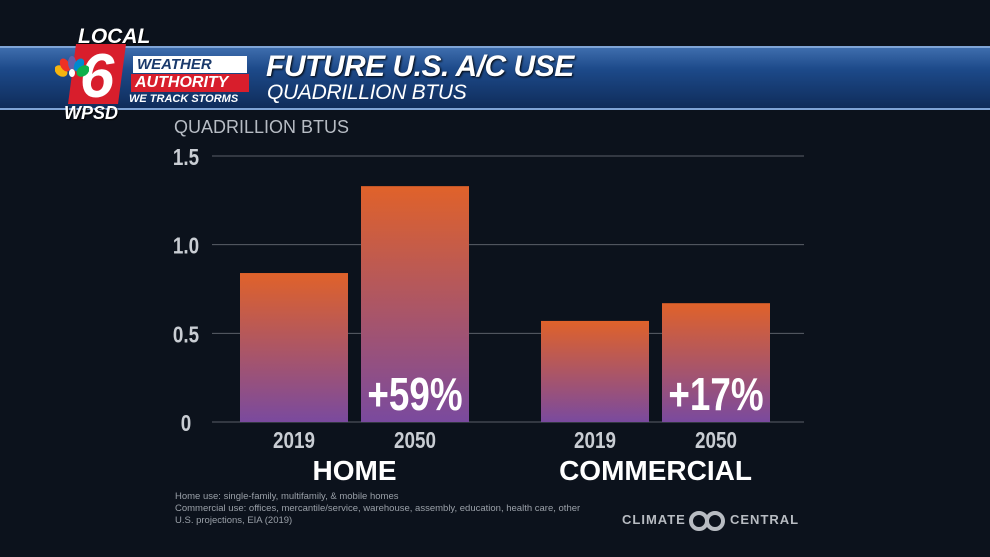 The height and width of the screenshot is (557, 990). I want to click on page-title: FUTURE U.S. A/C USE, so click(420, 66).